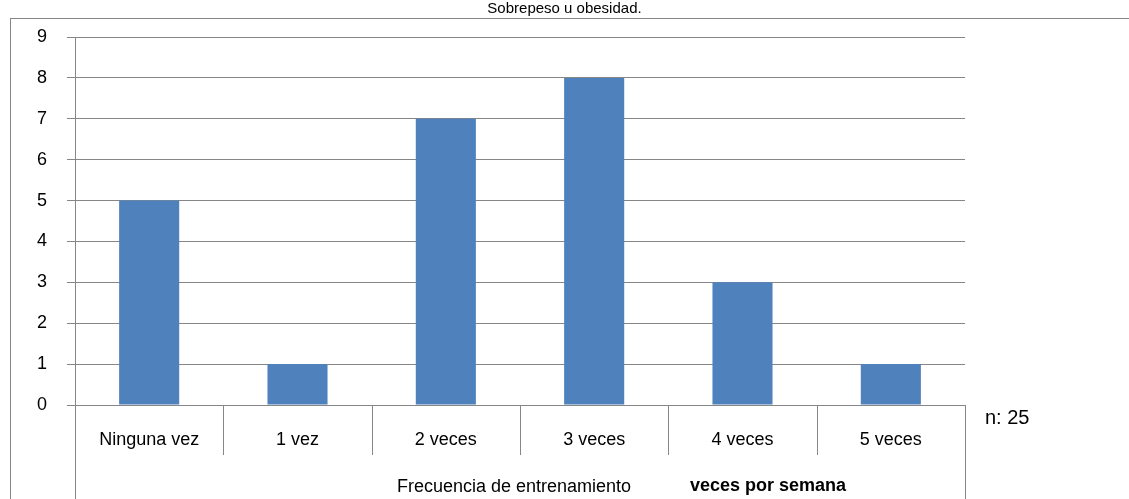 This screenshot has height=499, width=1129. I want to click on y-tick-label: 6, so click(41, 158).